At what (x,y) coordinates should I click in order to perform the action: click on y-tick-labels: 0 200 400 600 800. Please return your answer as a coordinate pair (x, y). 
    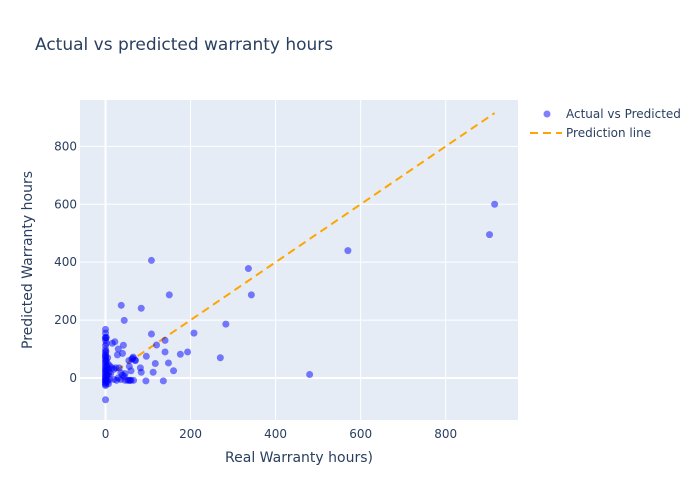
    Looking at the image, I should click on (65, 262).